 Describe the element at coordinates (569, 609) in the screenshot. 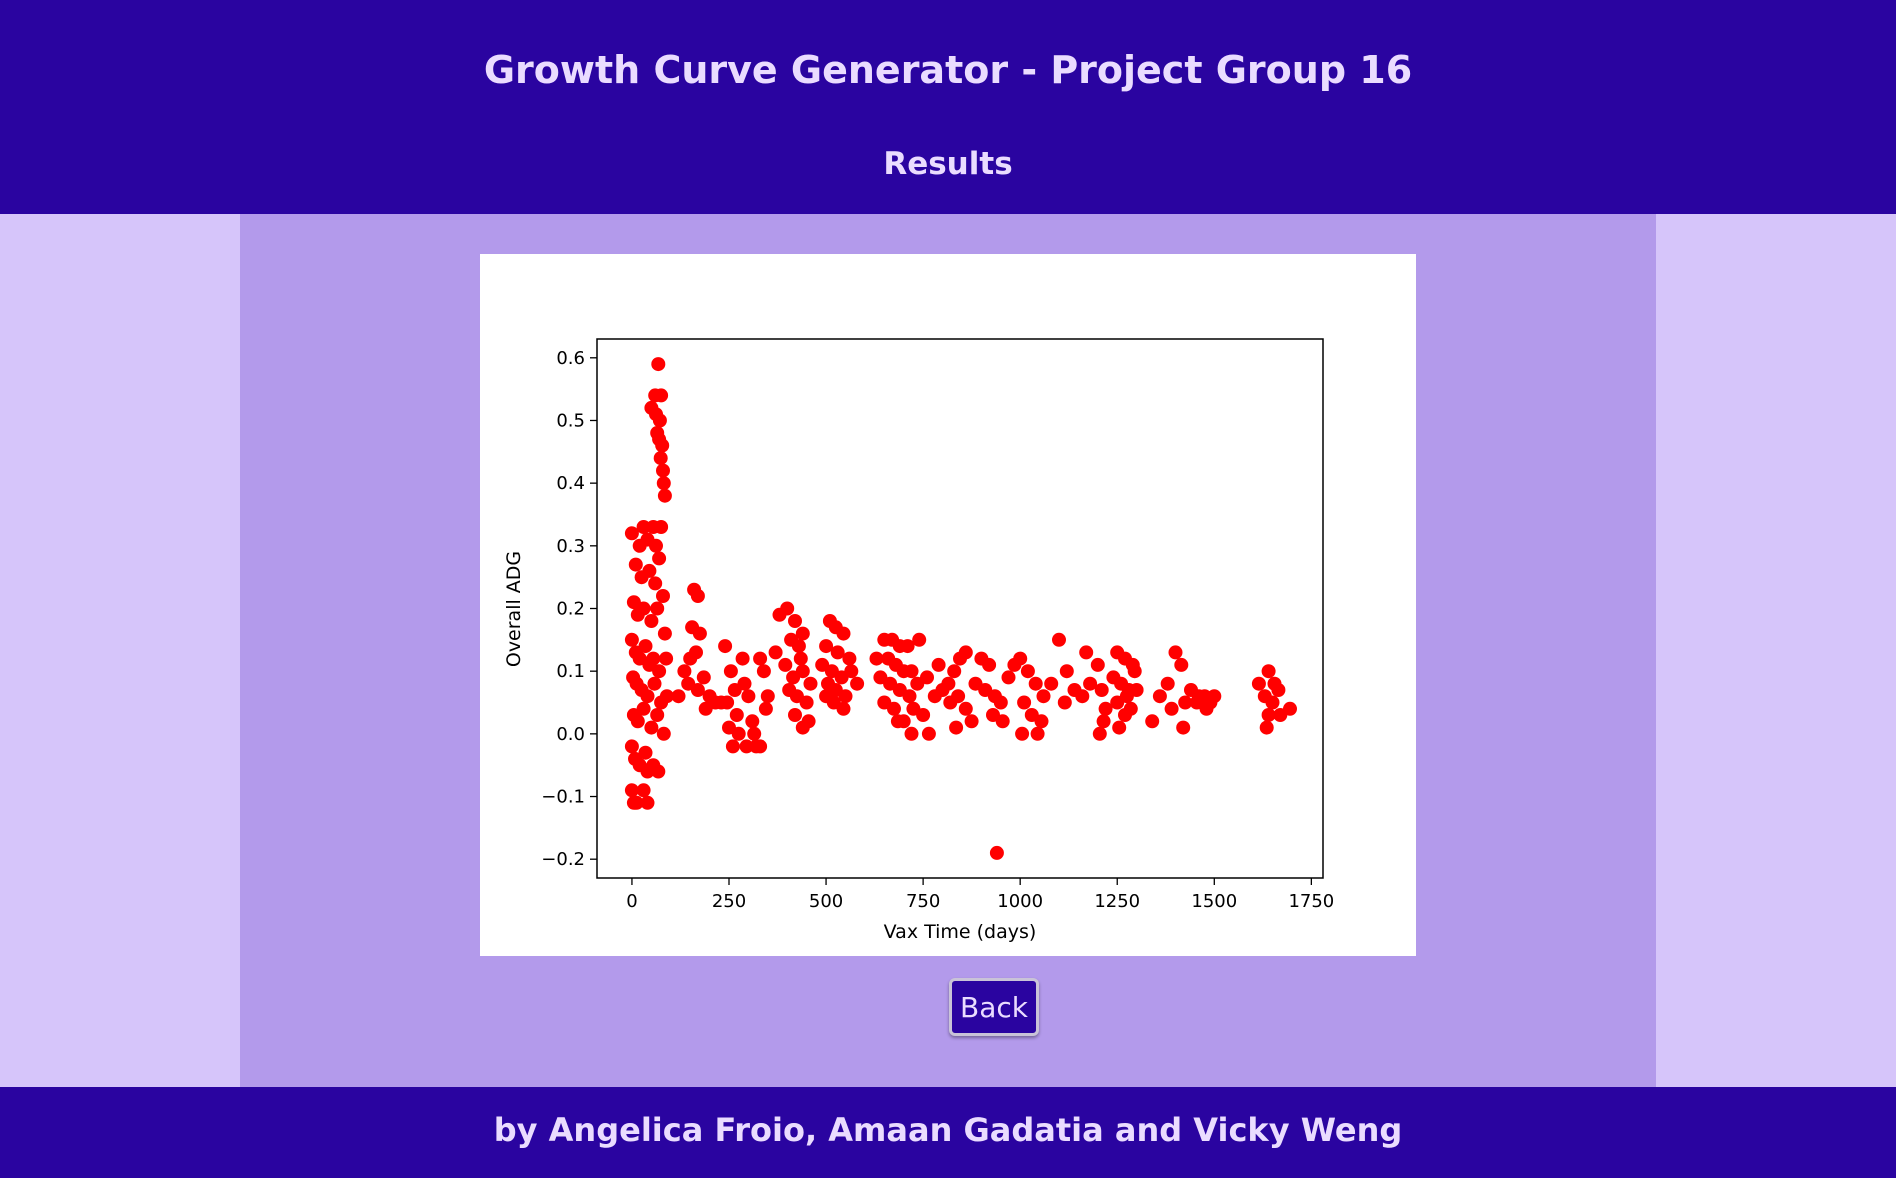

I see `y-axis-ticks: −0.2 −0.1 0.0 0.1 0.2 0.3 0.4 0.5 0.6` at that location.